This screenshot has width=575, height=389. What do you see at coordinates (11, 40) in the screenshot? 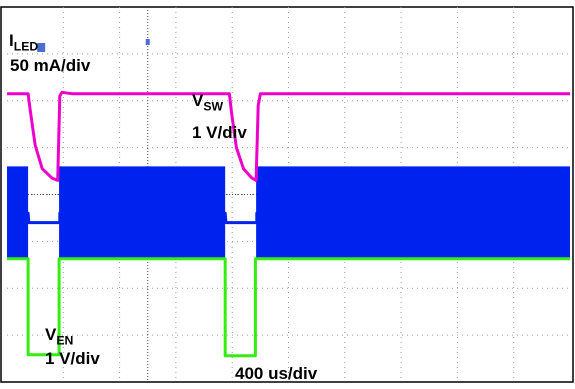
I see `iled-name: I` at bounding box center [11, 40].